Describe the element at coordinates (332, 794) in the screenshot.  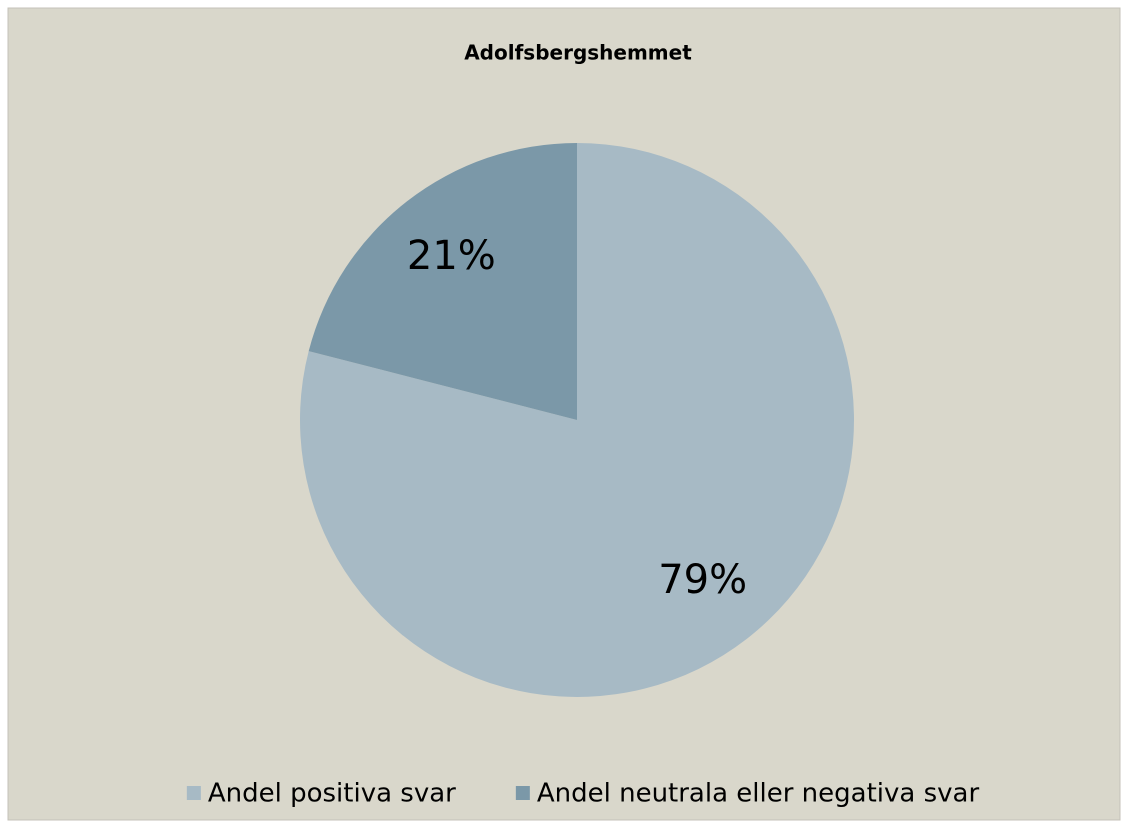
I see `legend-label: Andel positiva svar` at that location.